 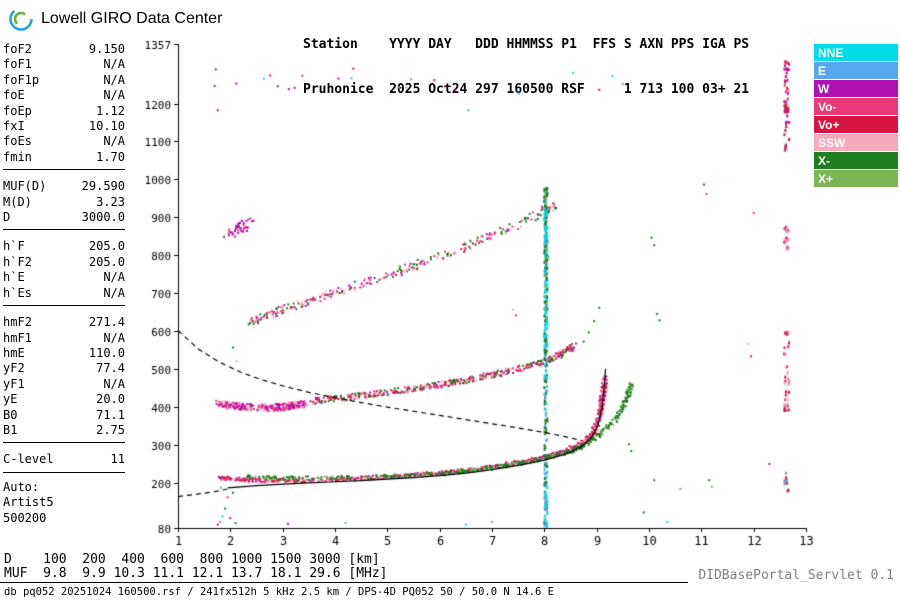 What do you see at coordinates (14, 368) in the screenshot?
I see `param-label: yF2` at bounding box center [14, 368].